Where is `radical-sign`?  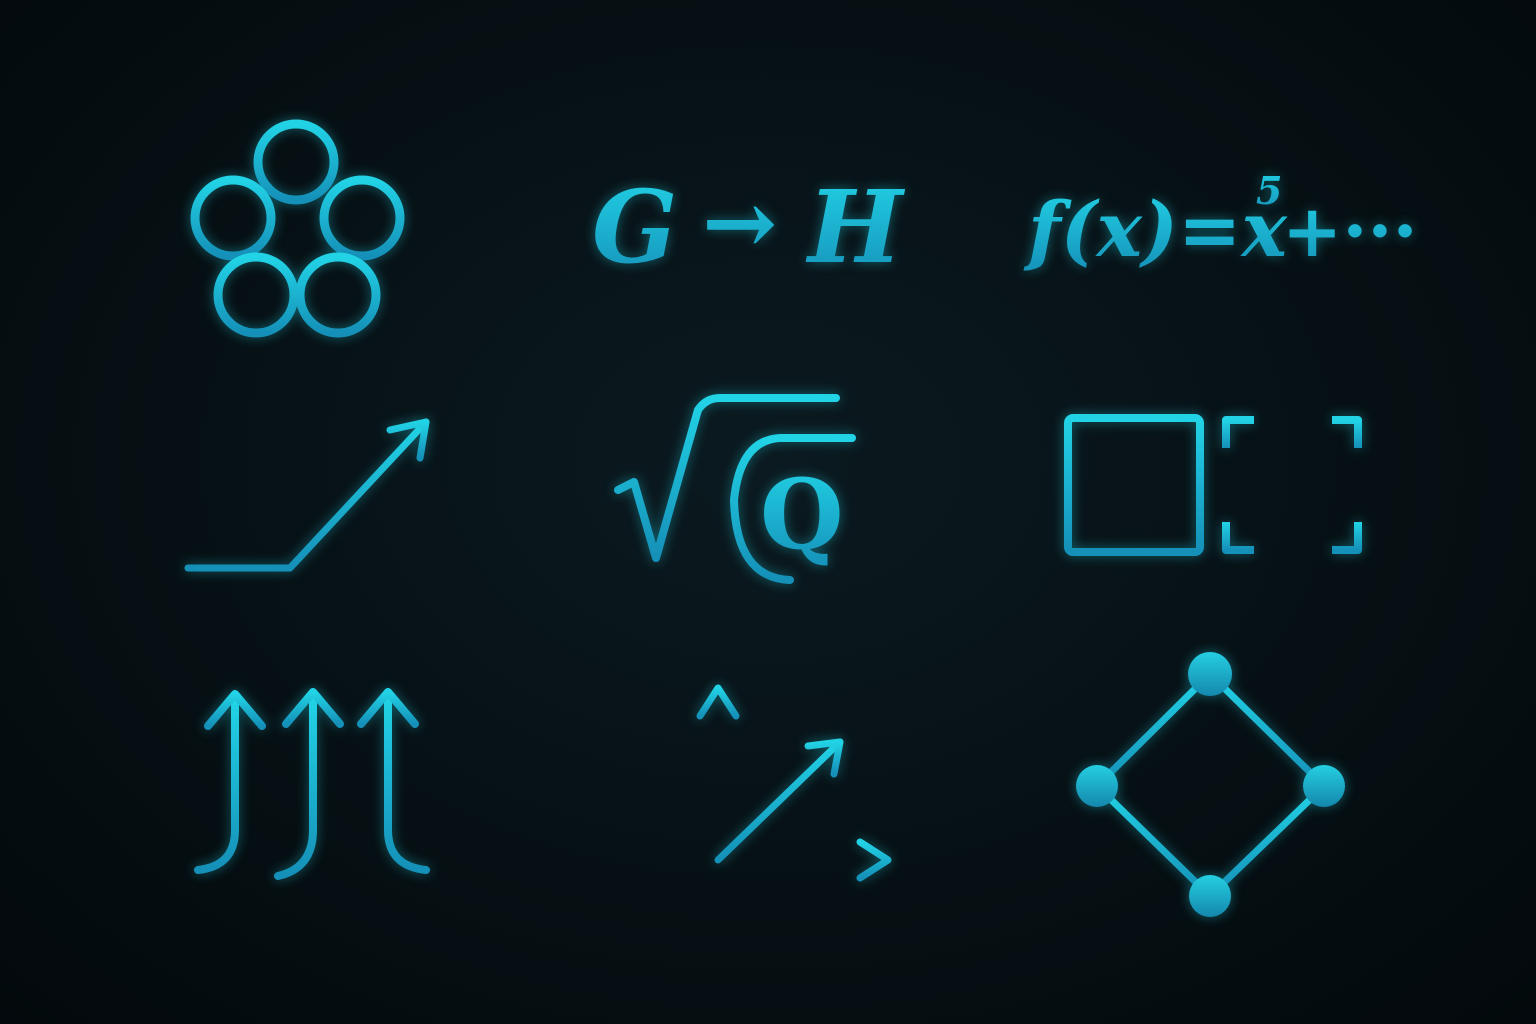 radical-sign is located at coordinates (727, 478).